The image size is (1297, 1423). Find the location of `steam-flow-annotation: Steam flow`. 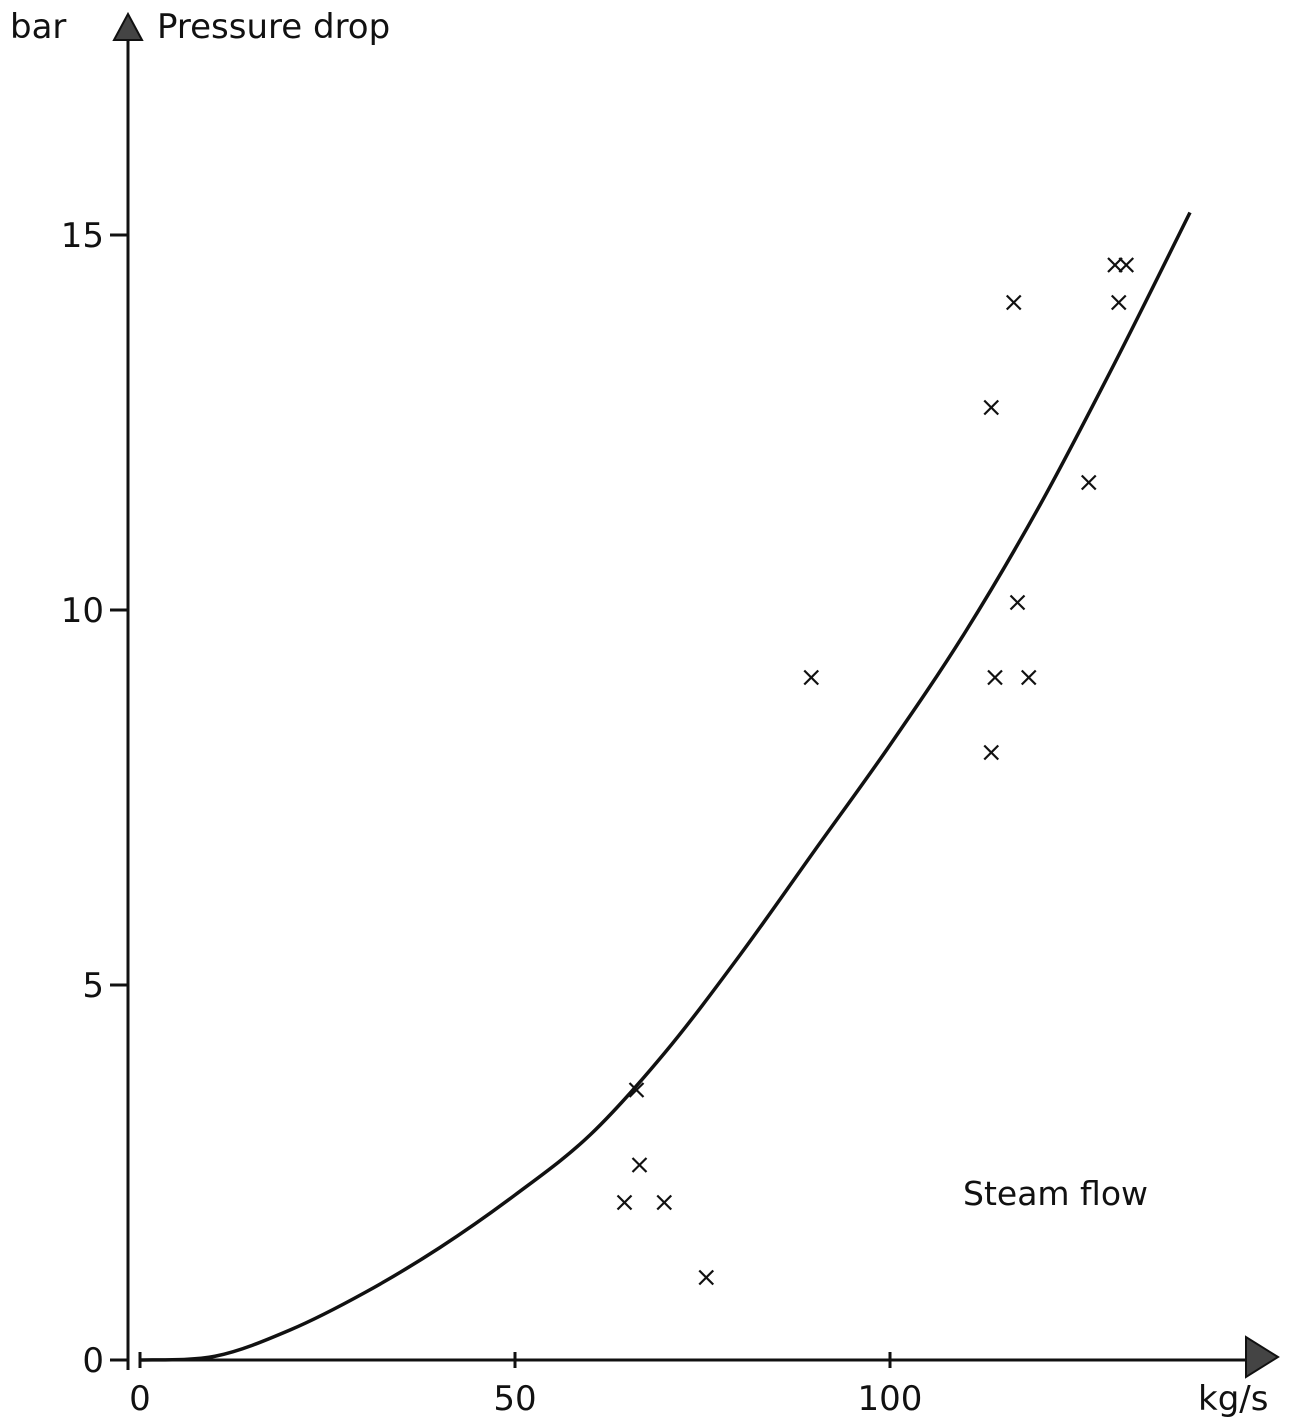

steam-flow-annotation: Steam flow is located at coordinates (1055, 1193).